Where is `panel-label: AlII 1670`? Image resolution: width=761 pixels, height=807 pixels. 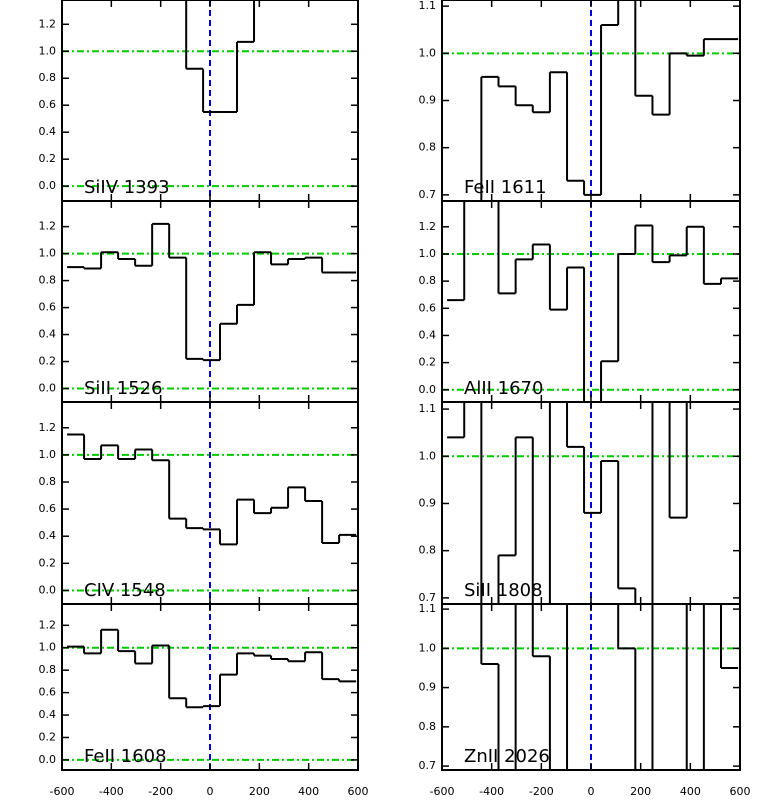 panel-label: AlII 1670 is located at coordinates (503, 388).